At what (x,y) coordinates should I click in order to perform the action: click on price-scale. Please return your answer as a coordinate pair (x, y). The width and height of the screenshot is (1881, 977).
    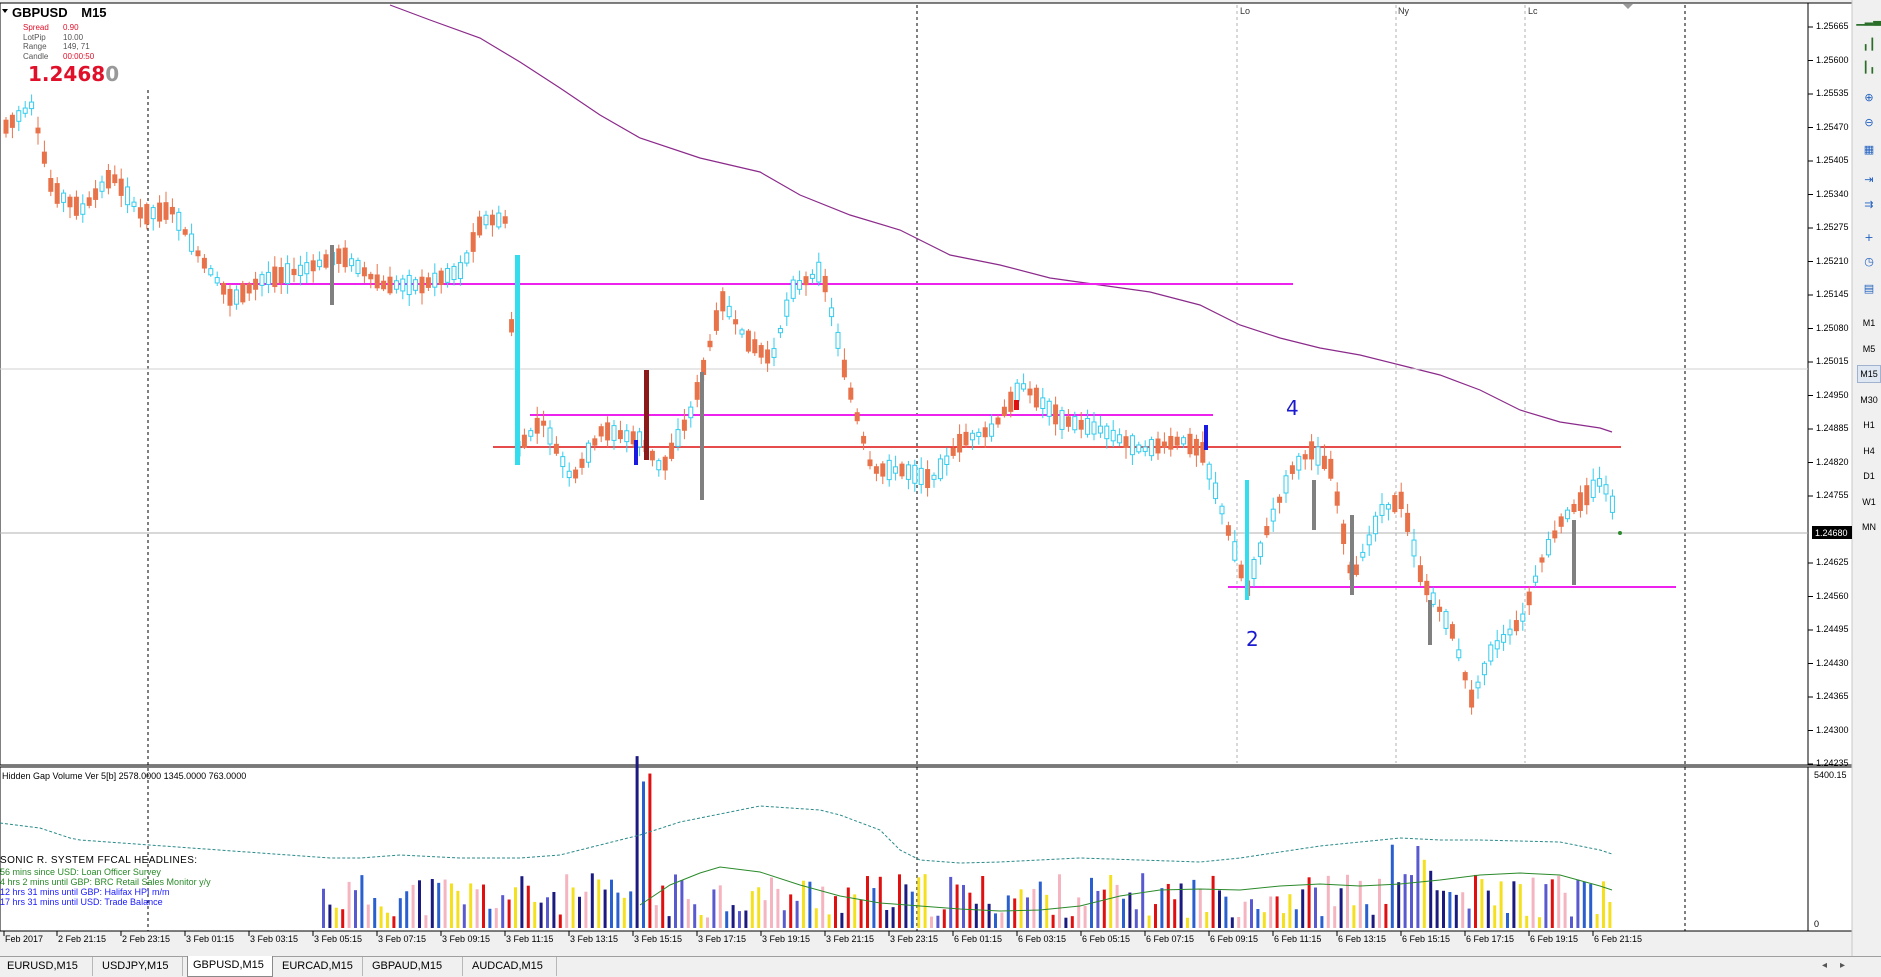
    Looking at the image, I should click on (1830, 384).